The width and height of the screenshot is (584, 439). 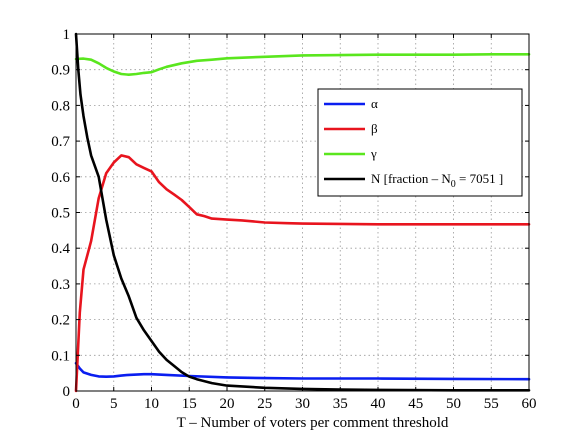 I want to click on legend-label-text: γ, so click(x=373, y=153).